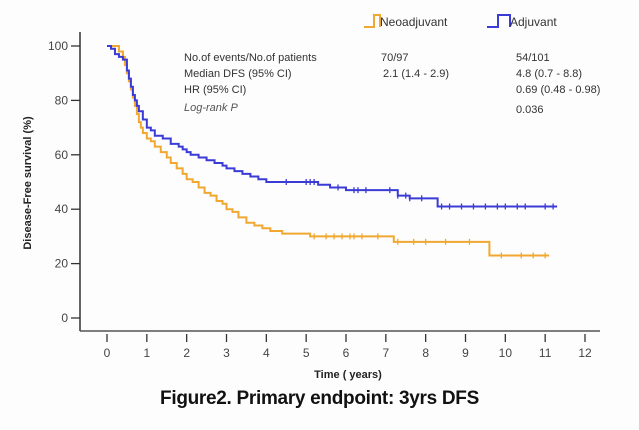 This screenshot has height=430, width=639. Describe the element at coordinates (465, 353) in the screenshot. I see `x-tick-label: 9` at that location.